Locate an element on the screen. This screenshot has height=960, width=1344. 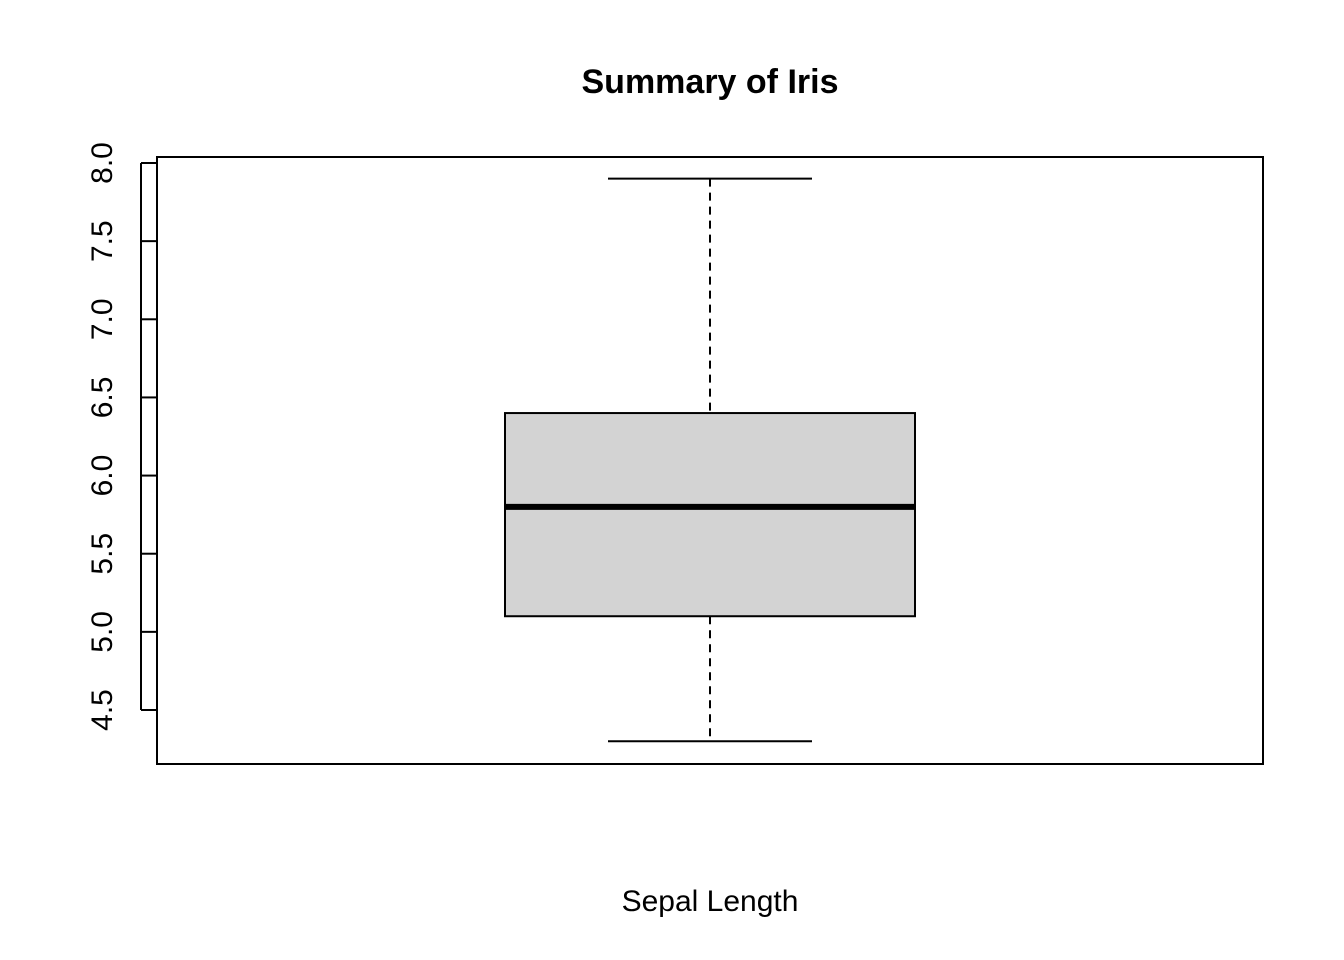
y-axis: 4.5 5.0 5.5 6.0 6.5 7.0 7.5 8.0 is located at coordinates (121, 436).